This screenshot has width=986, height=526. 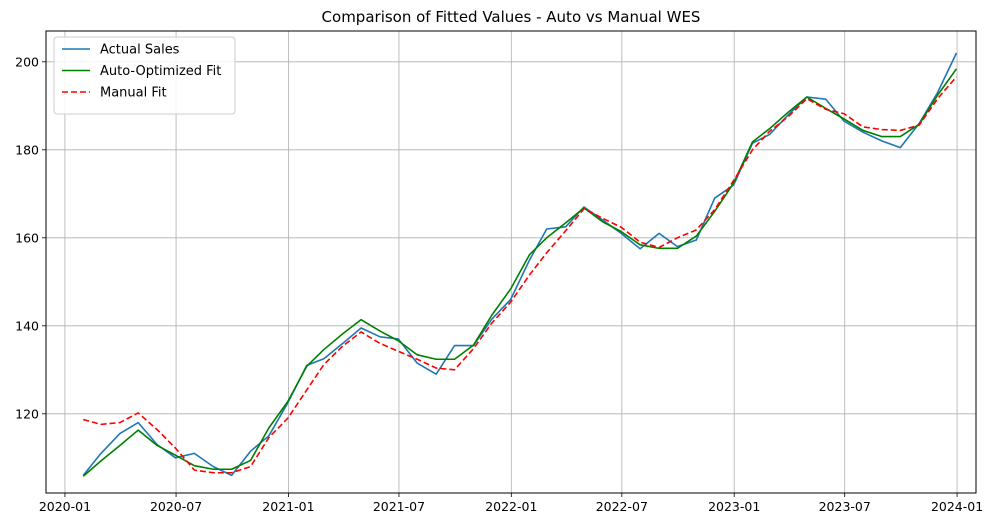 I want to click on legend: Actual Sales Auto-Optimized Fit Manual Fit, so click(x=144, y=75).